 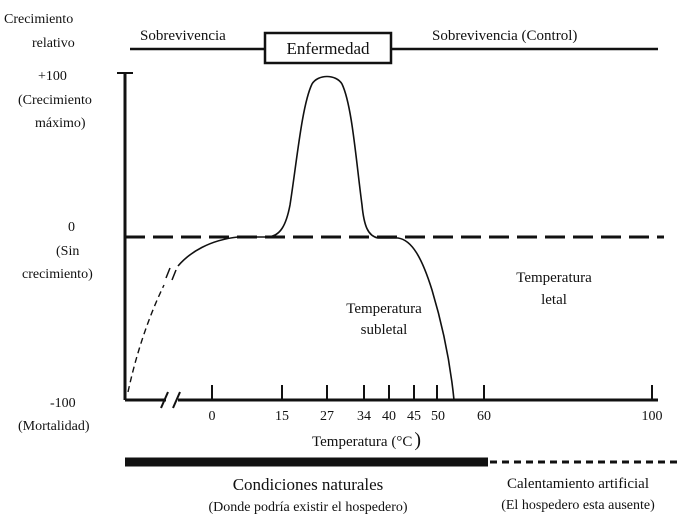 What do you see at coordinates (389, 416) in the screenshot?
I see `x-tick-label-40: 40` at bounding box center [389, 416].